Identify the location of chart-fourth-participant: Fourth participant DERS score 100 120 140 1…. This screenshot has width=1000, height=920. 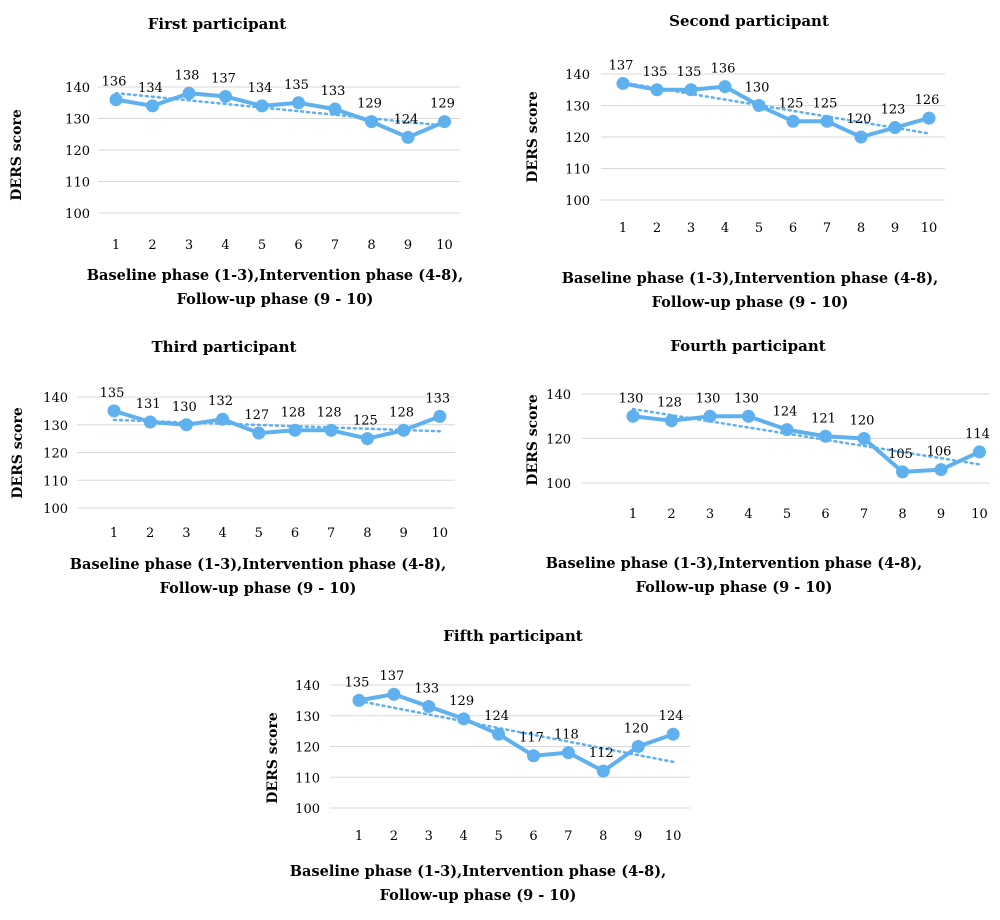
(757, 466).